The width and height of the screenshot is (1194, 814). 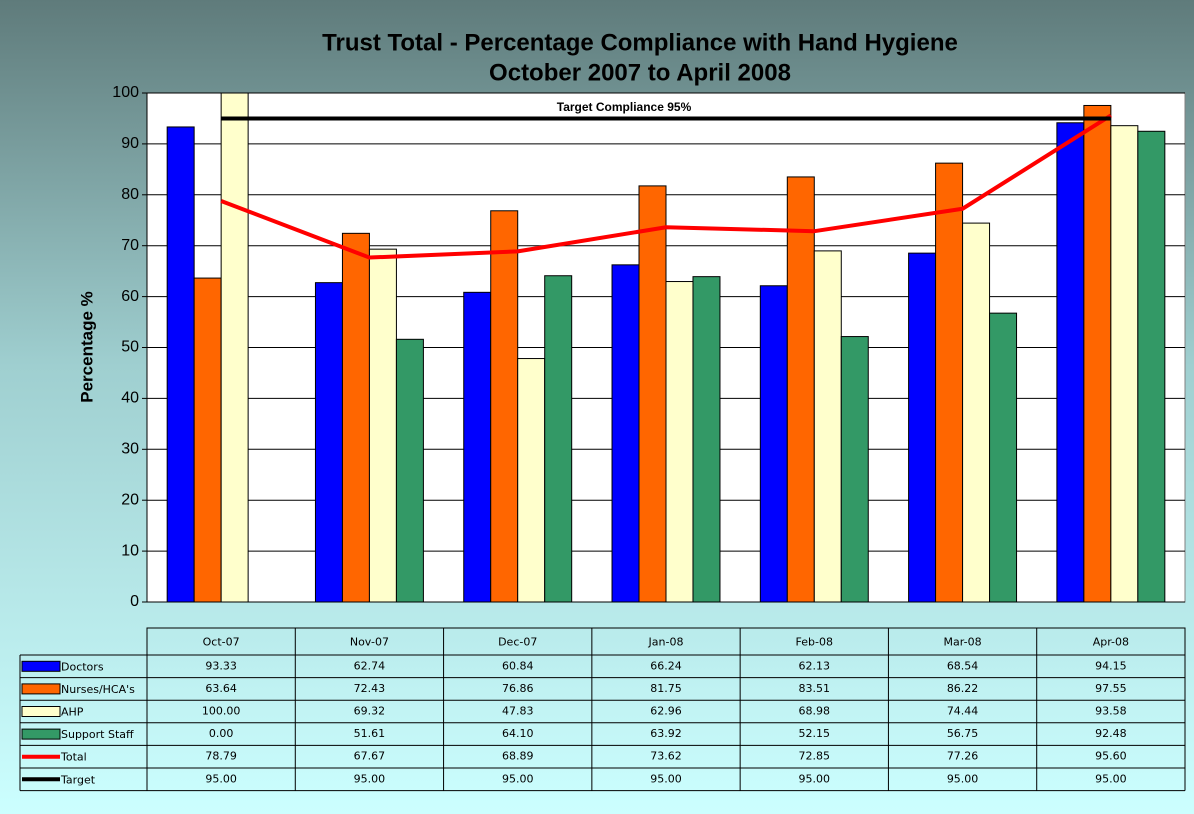 I want to click on x-tick-label: Oct-07, so click(x=221, y=642).